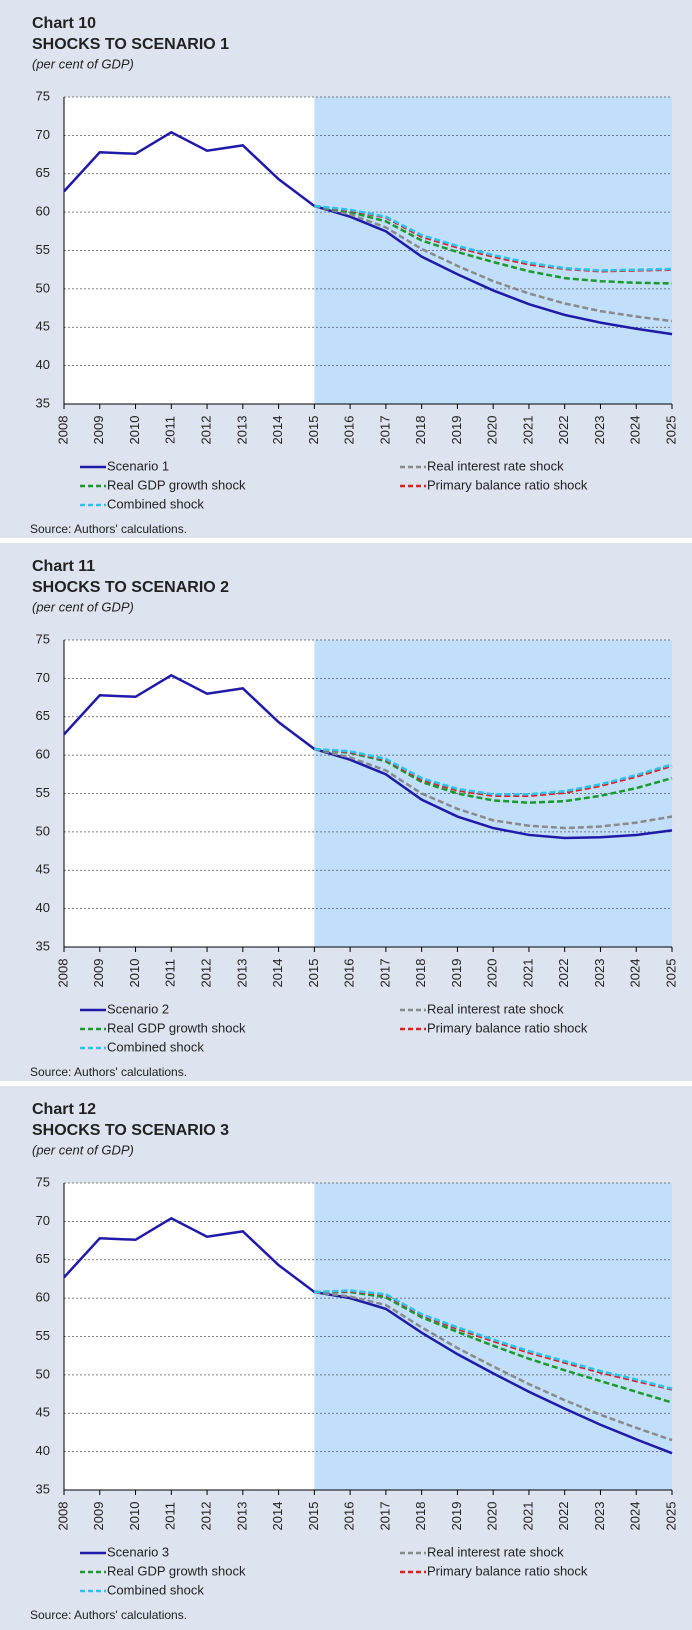 This screenshot has width=692, height=1630. What do you see at coordinates (130, 587) in the screenshot?
I see `chart-title: SHOCKS TO SCENARIO 2` at bounding box center [130, 587].